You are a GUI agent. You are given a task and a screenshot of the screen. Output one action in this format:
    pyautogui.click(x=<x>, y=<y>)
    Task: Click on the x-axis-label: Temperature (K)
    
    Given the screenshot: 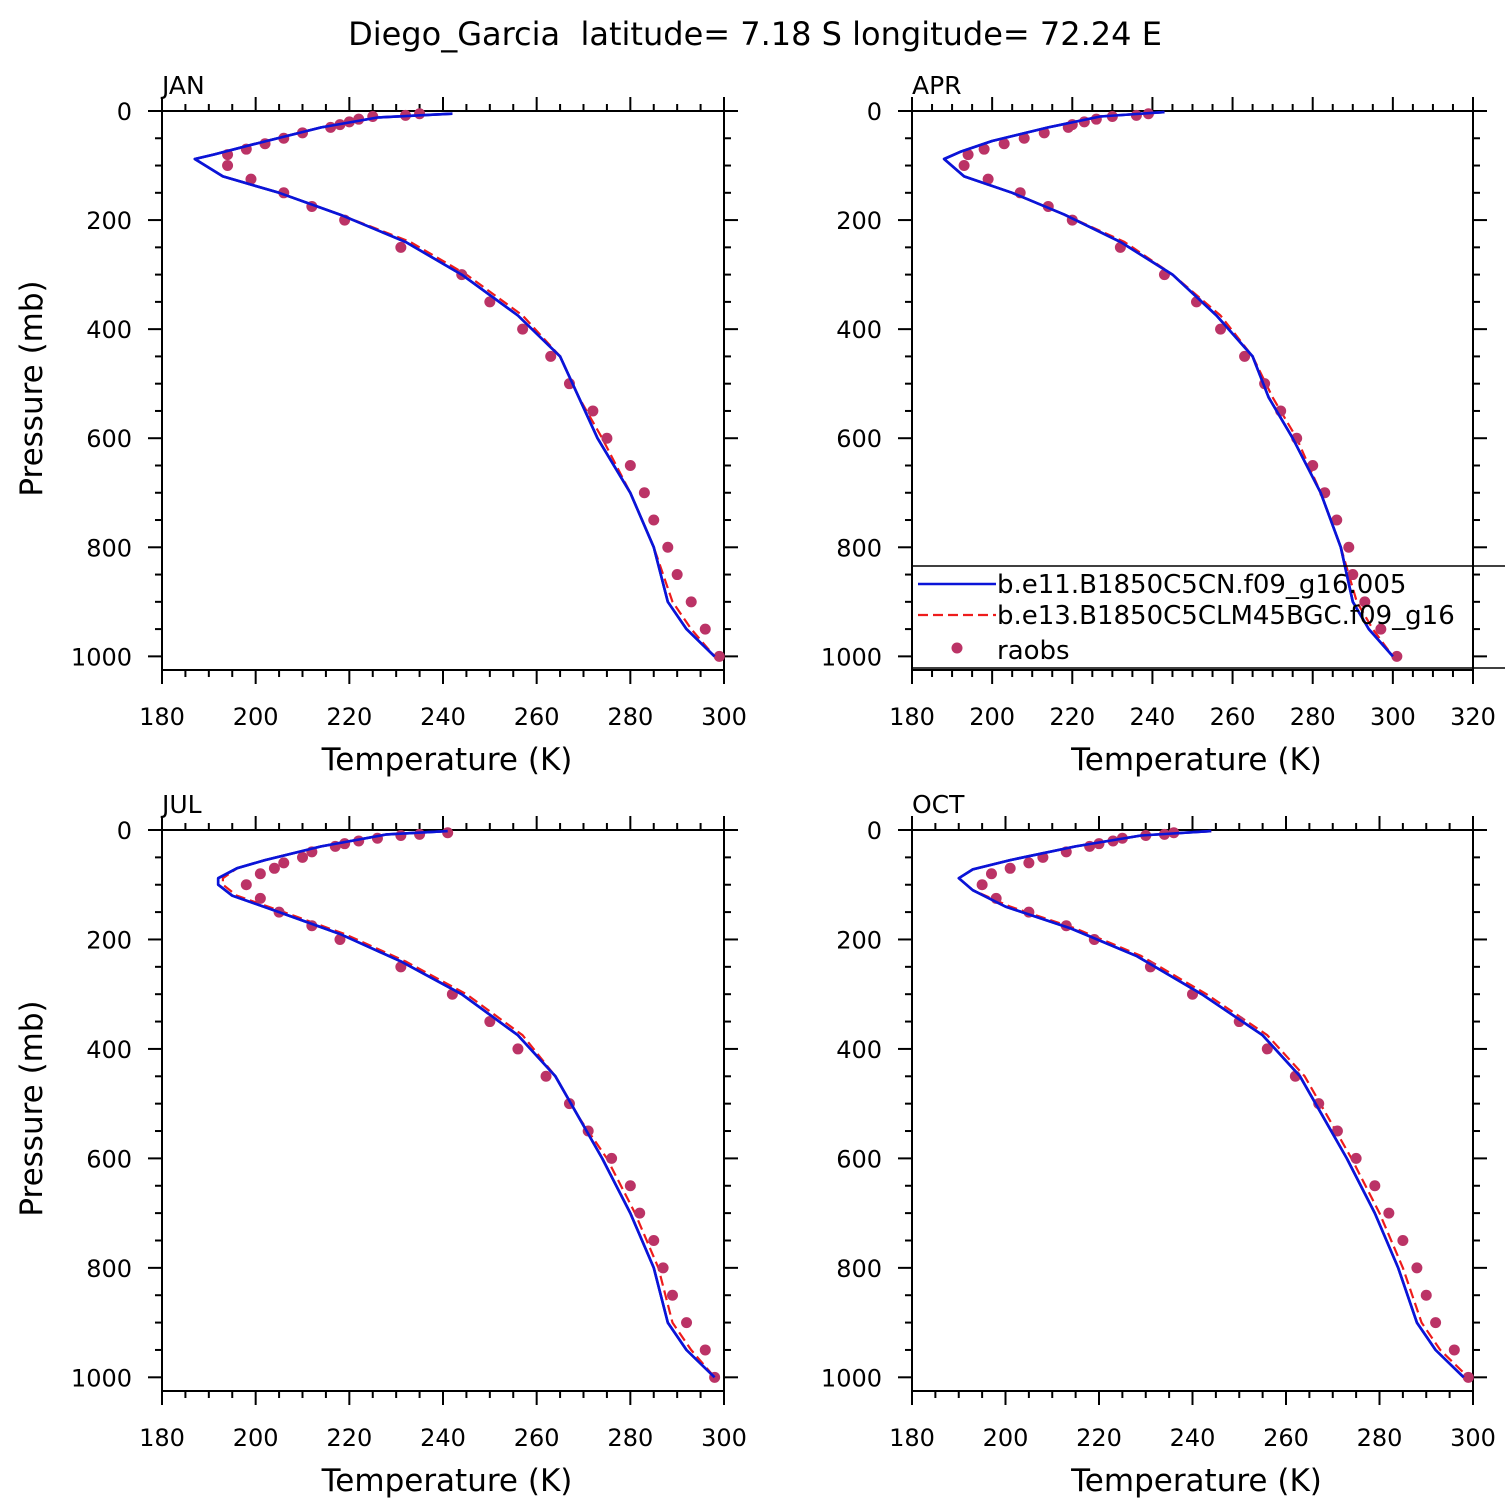 What is the action you would take?
    pyautogui.click(x=447, y=1481)
    